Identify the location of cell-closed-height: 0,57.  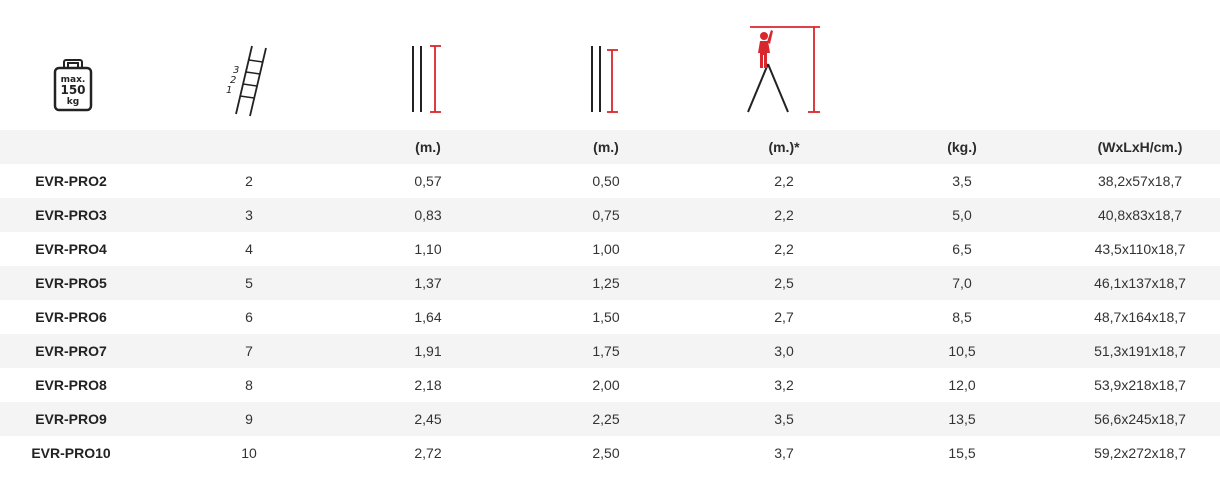
(428, 181).